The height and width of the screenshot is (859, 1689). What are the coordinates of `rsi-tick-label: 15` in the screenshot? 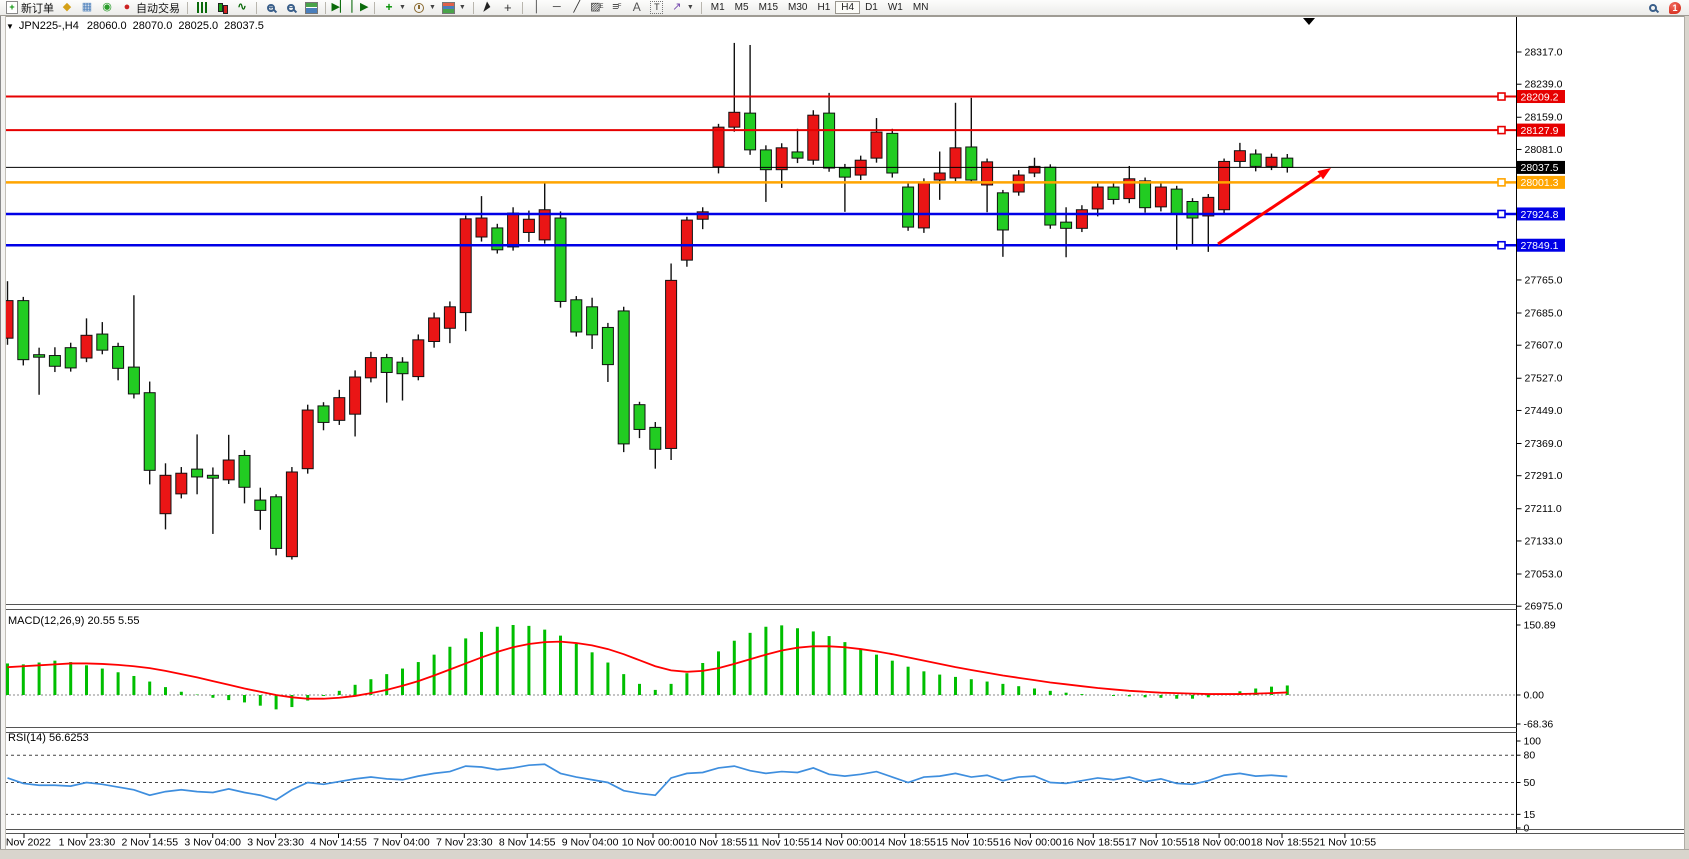 It's located at (1530, 815).